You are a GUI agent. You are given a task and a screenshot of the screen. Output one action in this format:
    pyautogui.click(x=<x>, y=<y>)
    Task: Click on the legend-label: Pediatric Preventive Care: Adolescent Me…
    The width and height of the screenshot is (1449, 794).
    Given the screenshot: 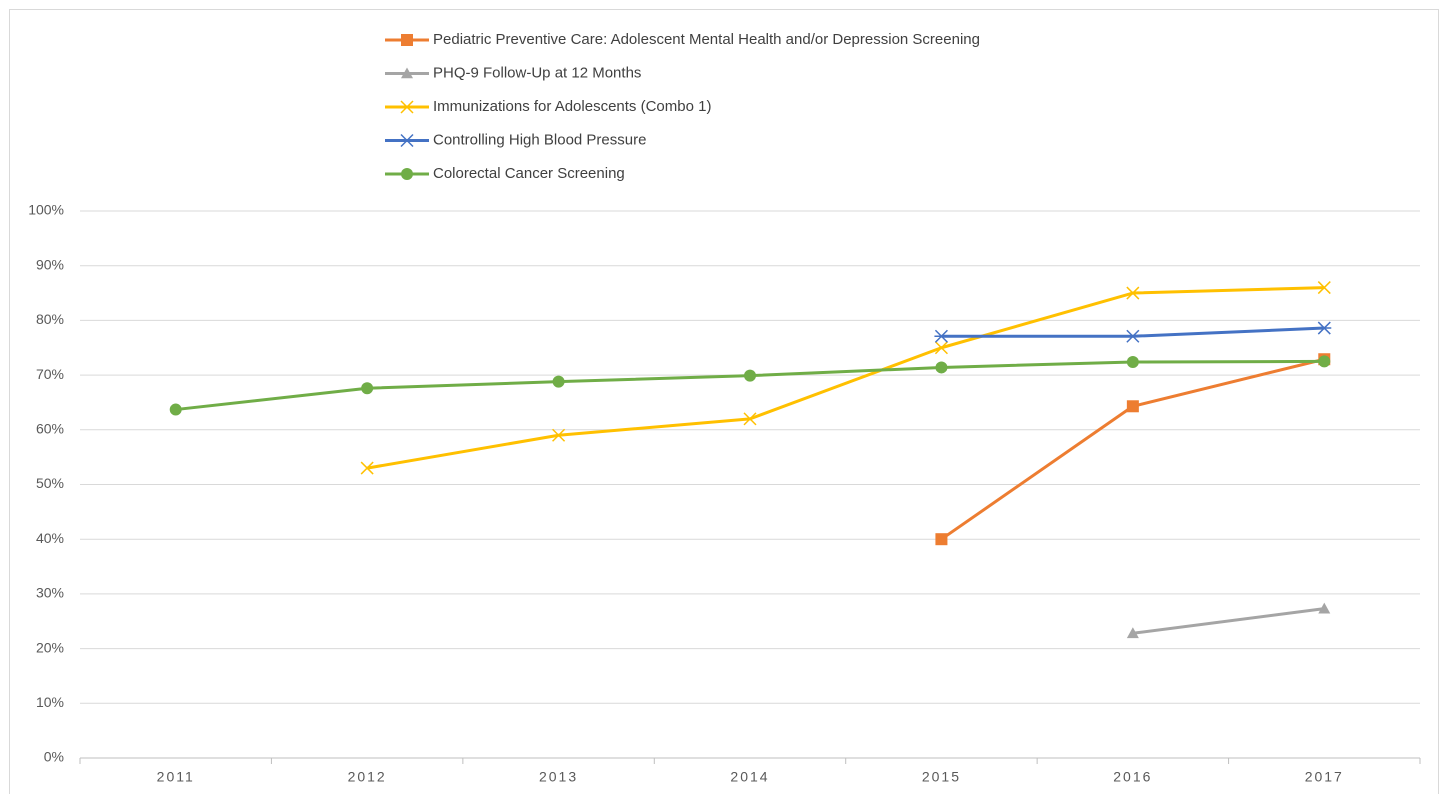 What is the action you would take?
    pyautogui.click(x=706, y=39)
    